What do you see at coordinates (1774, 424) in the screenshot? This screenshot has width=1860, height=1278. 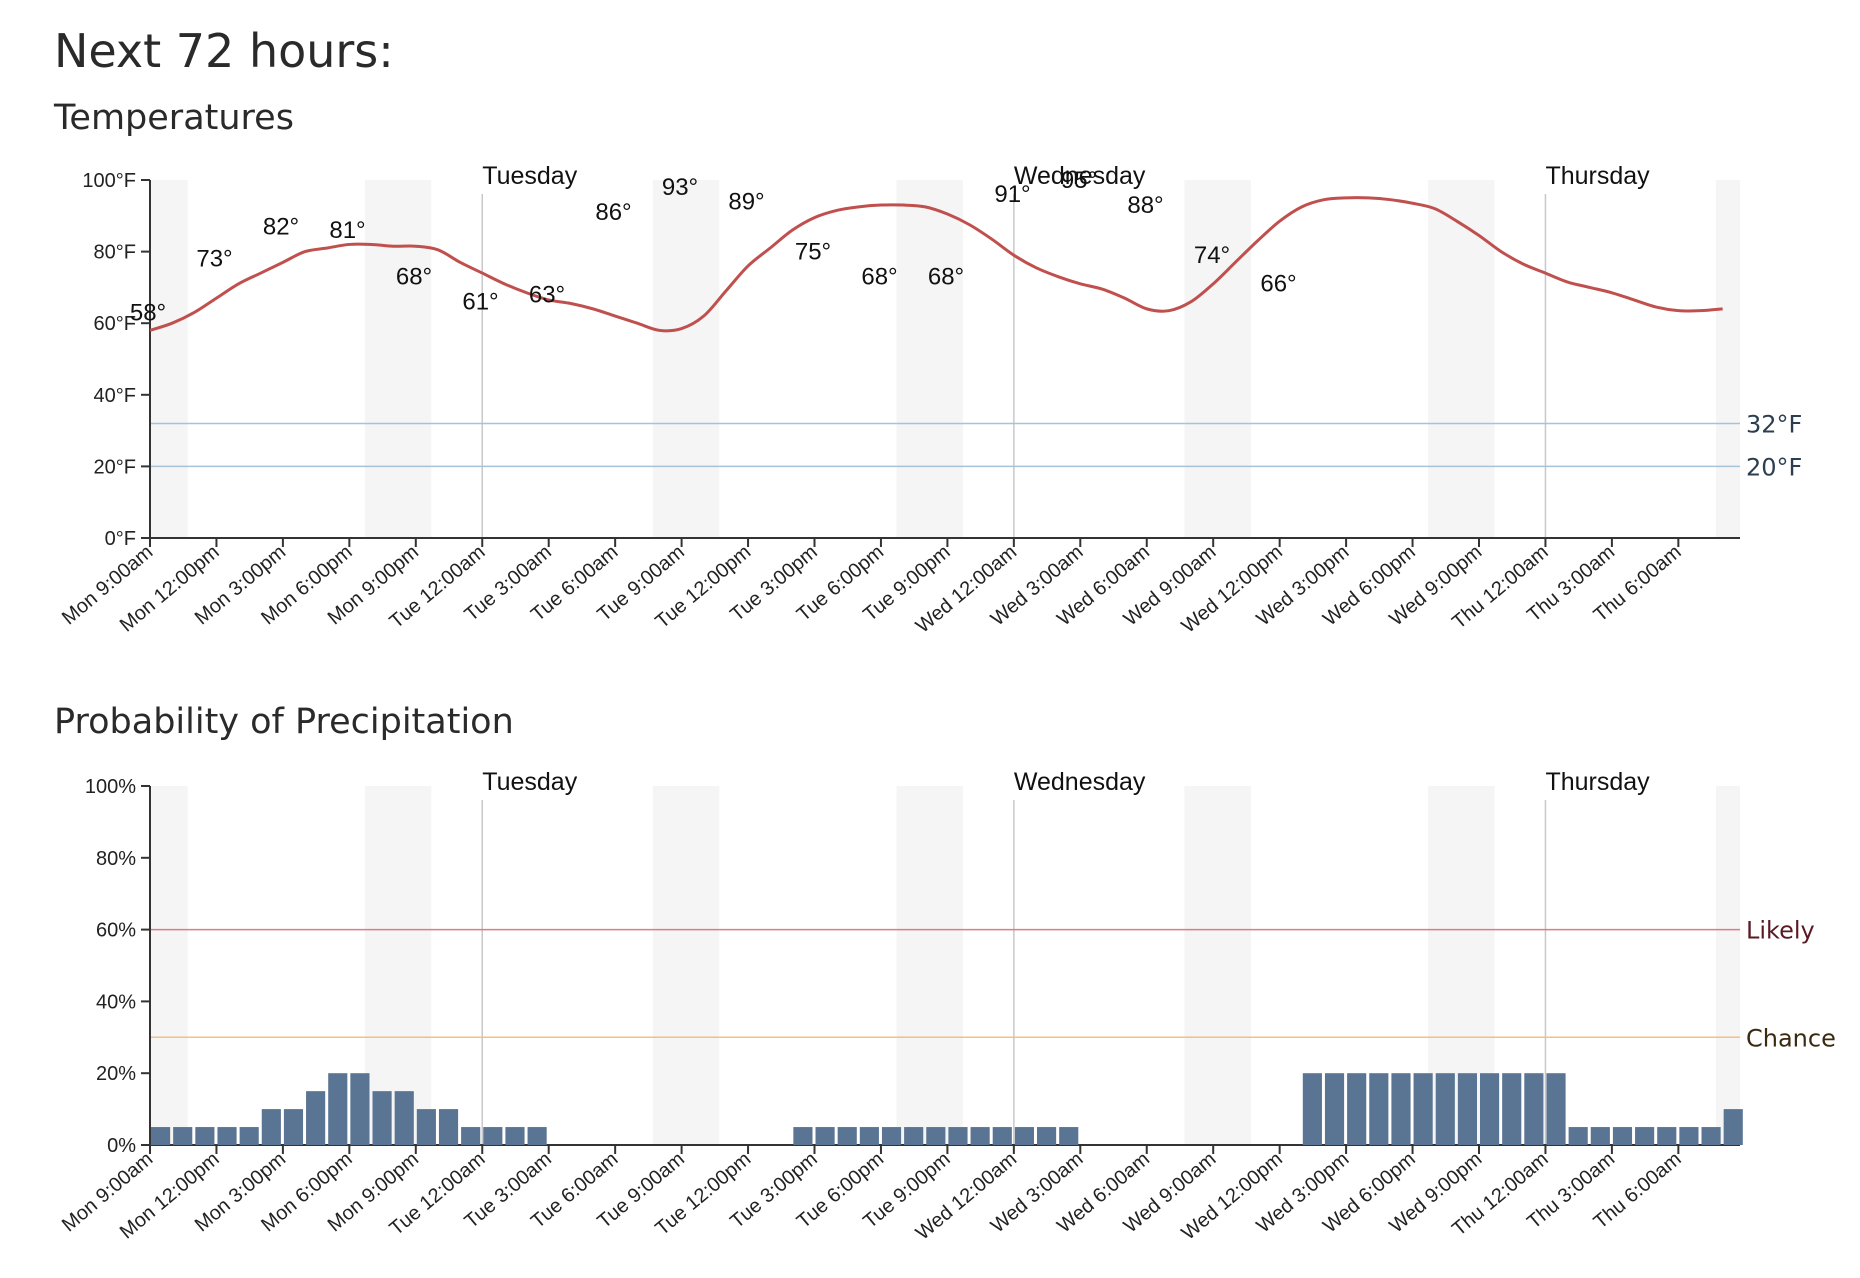 I see `reference-line-label: 32°F` at bounding box center [1774, 424].